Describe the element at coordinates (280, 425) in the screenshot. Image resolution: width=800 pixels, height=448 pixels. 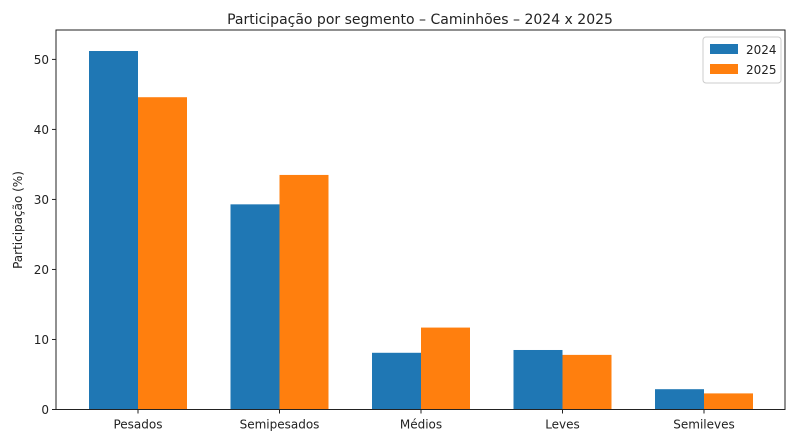
I see `x-tick-label: Semipesados` at that location.